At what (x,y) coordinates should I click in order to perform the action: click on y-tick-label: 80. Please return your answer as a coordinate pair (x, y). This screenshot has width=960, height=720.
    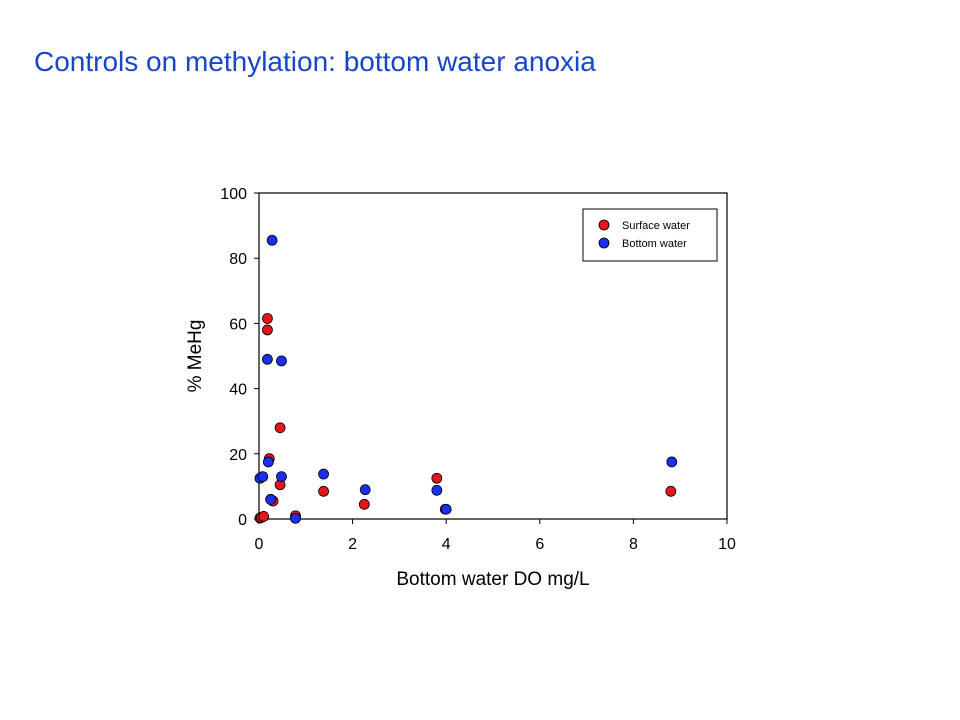
    Looking at the image, I should click on (238, 259).